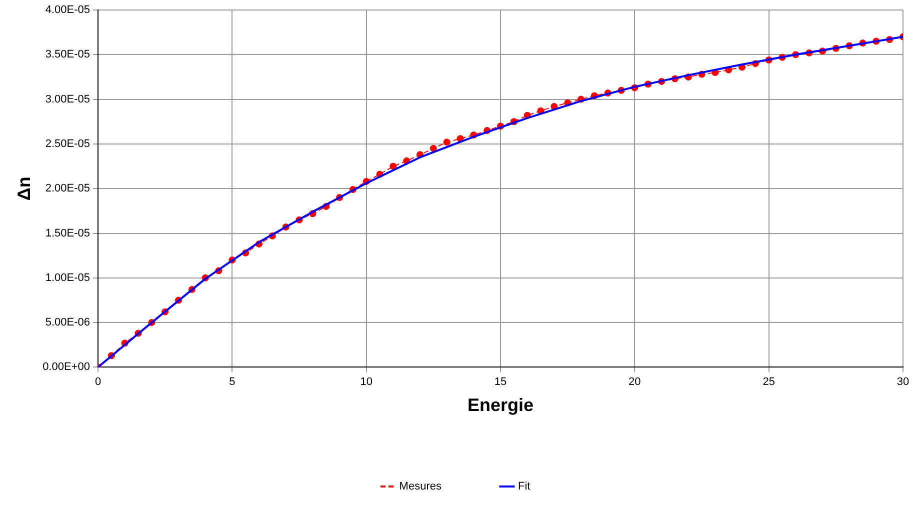 The height and width of the screenshot is (507, 913). What do you see at coordinates (232, 382) in the screenshot?
I see `x-tick-label: 5` at bounding box center [232, 382].